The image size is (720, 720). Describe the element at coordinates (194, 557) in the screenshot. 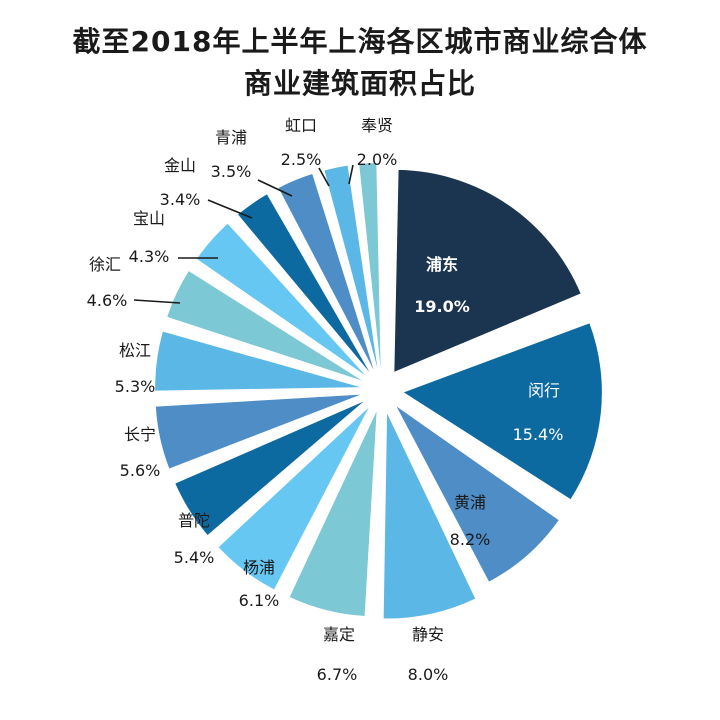

I see `slice-value-label: 5.4%` at that location.